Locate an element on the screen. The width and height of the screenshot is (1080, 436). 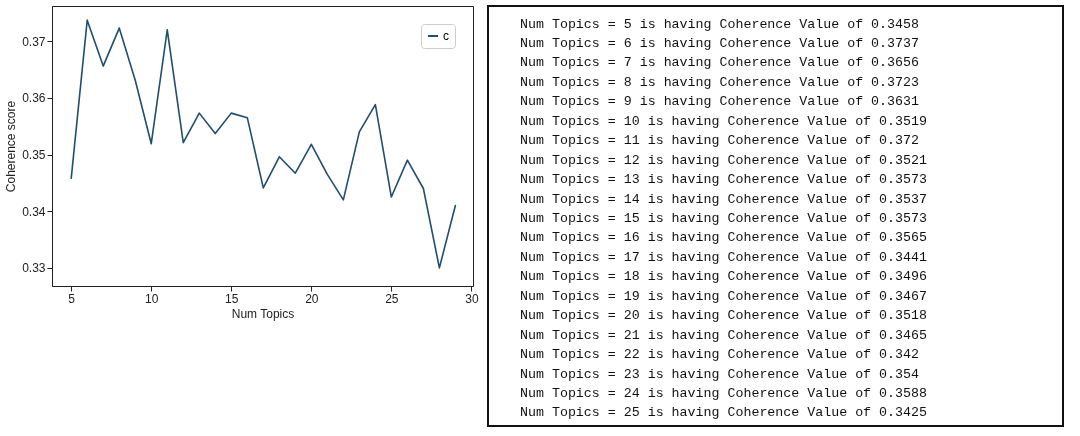
x-tick-label: 10 is located at coordinates (152, 298).